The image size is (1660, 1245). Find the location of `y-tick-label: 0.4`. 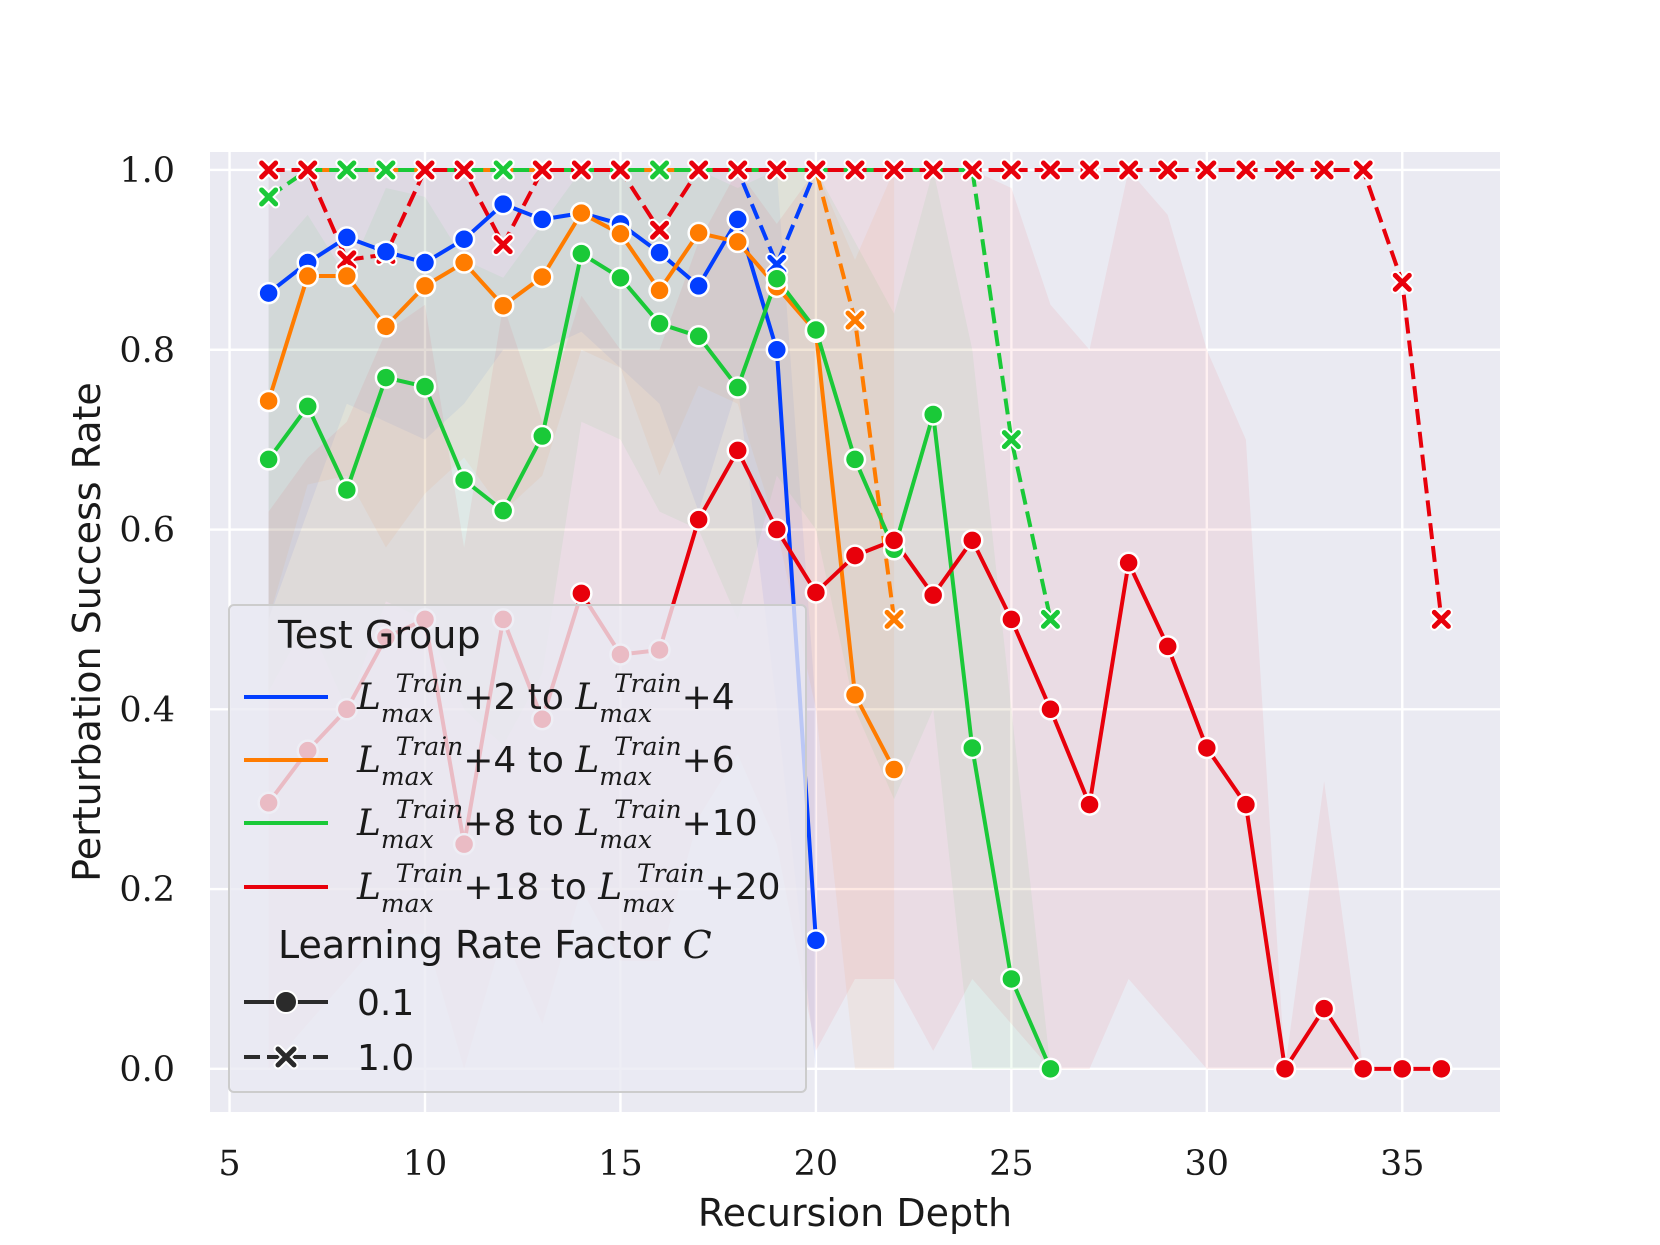

y-tick-label: 0.4 is located at coordinates (147, 710).